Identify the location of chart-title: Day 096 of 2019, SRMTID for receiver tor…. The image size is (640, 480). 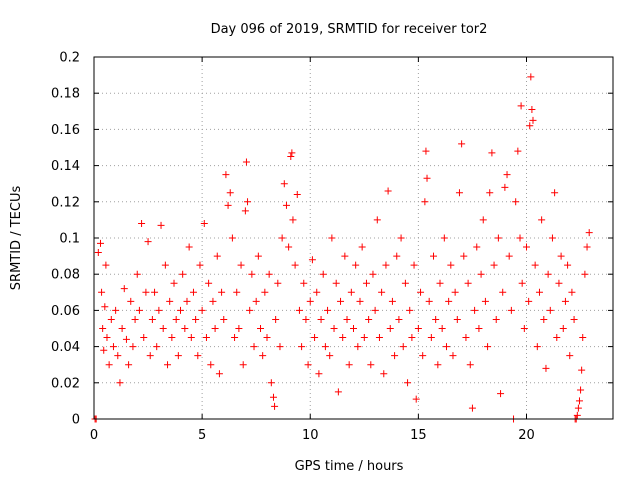
(349, 29).